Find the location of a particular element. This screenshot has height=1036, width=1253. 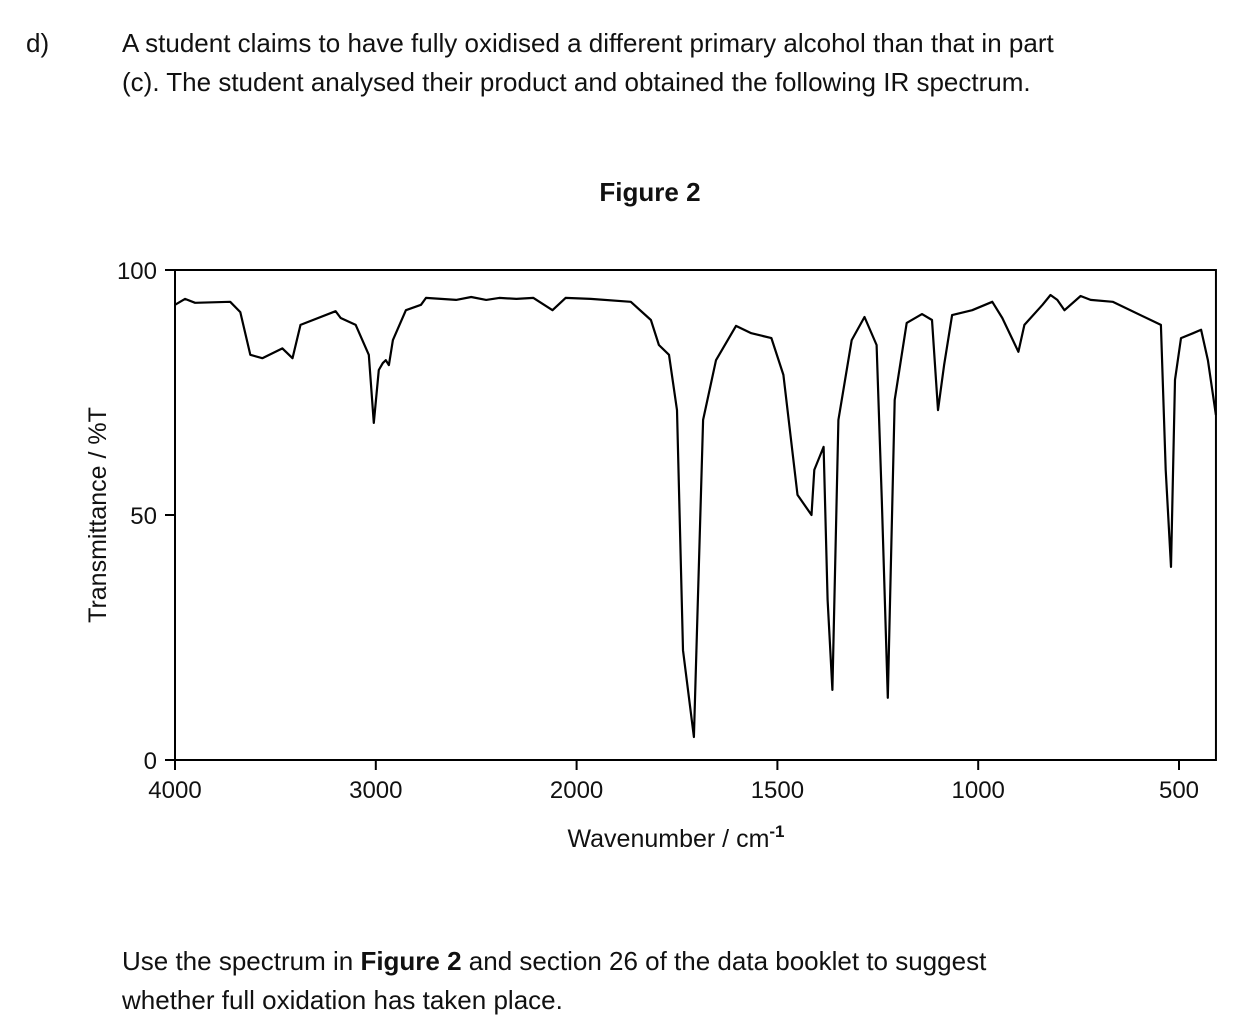

x-tick-label: 1000 is located at coordinates (978, 790).